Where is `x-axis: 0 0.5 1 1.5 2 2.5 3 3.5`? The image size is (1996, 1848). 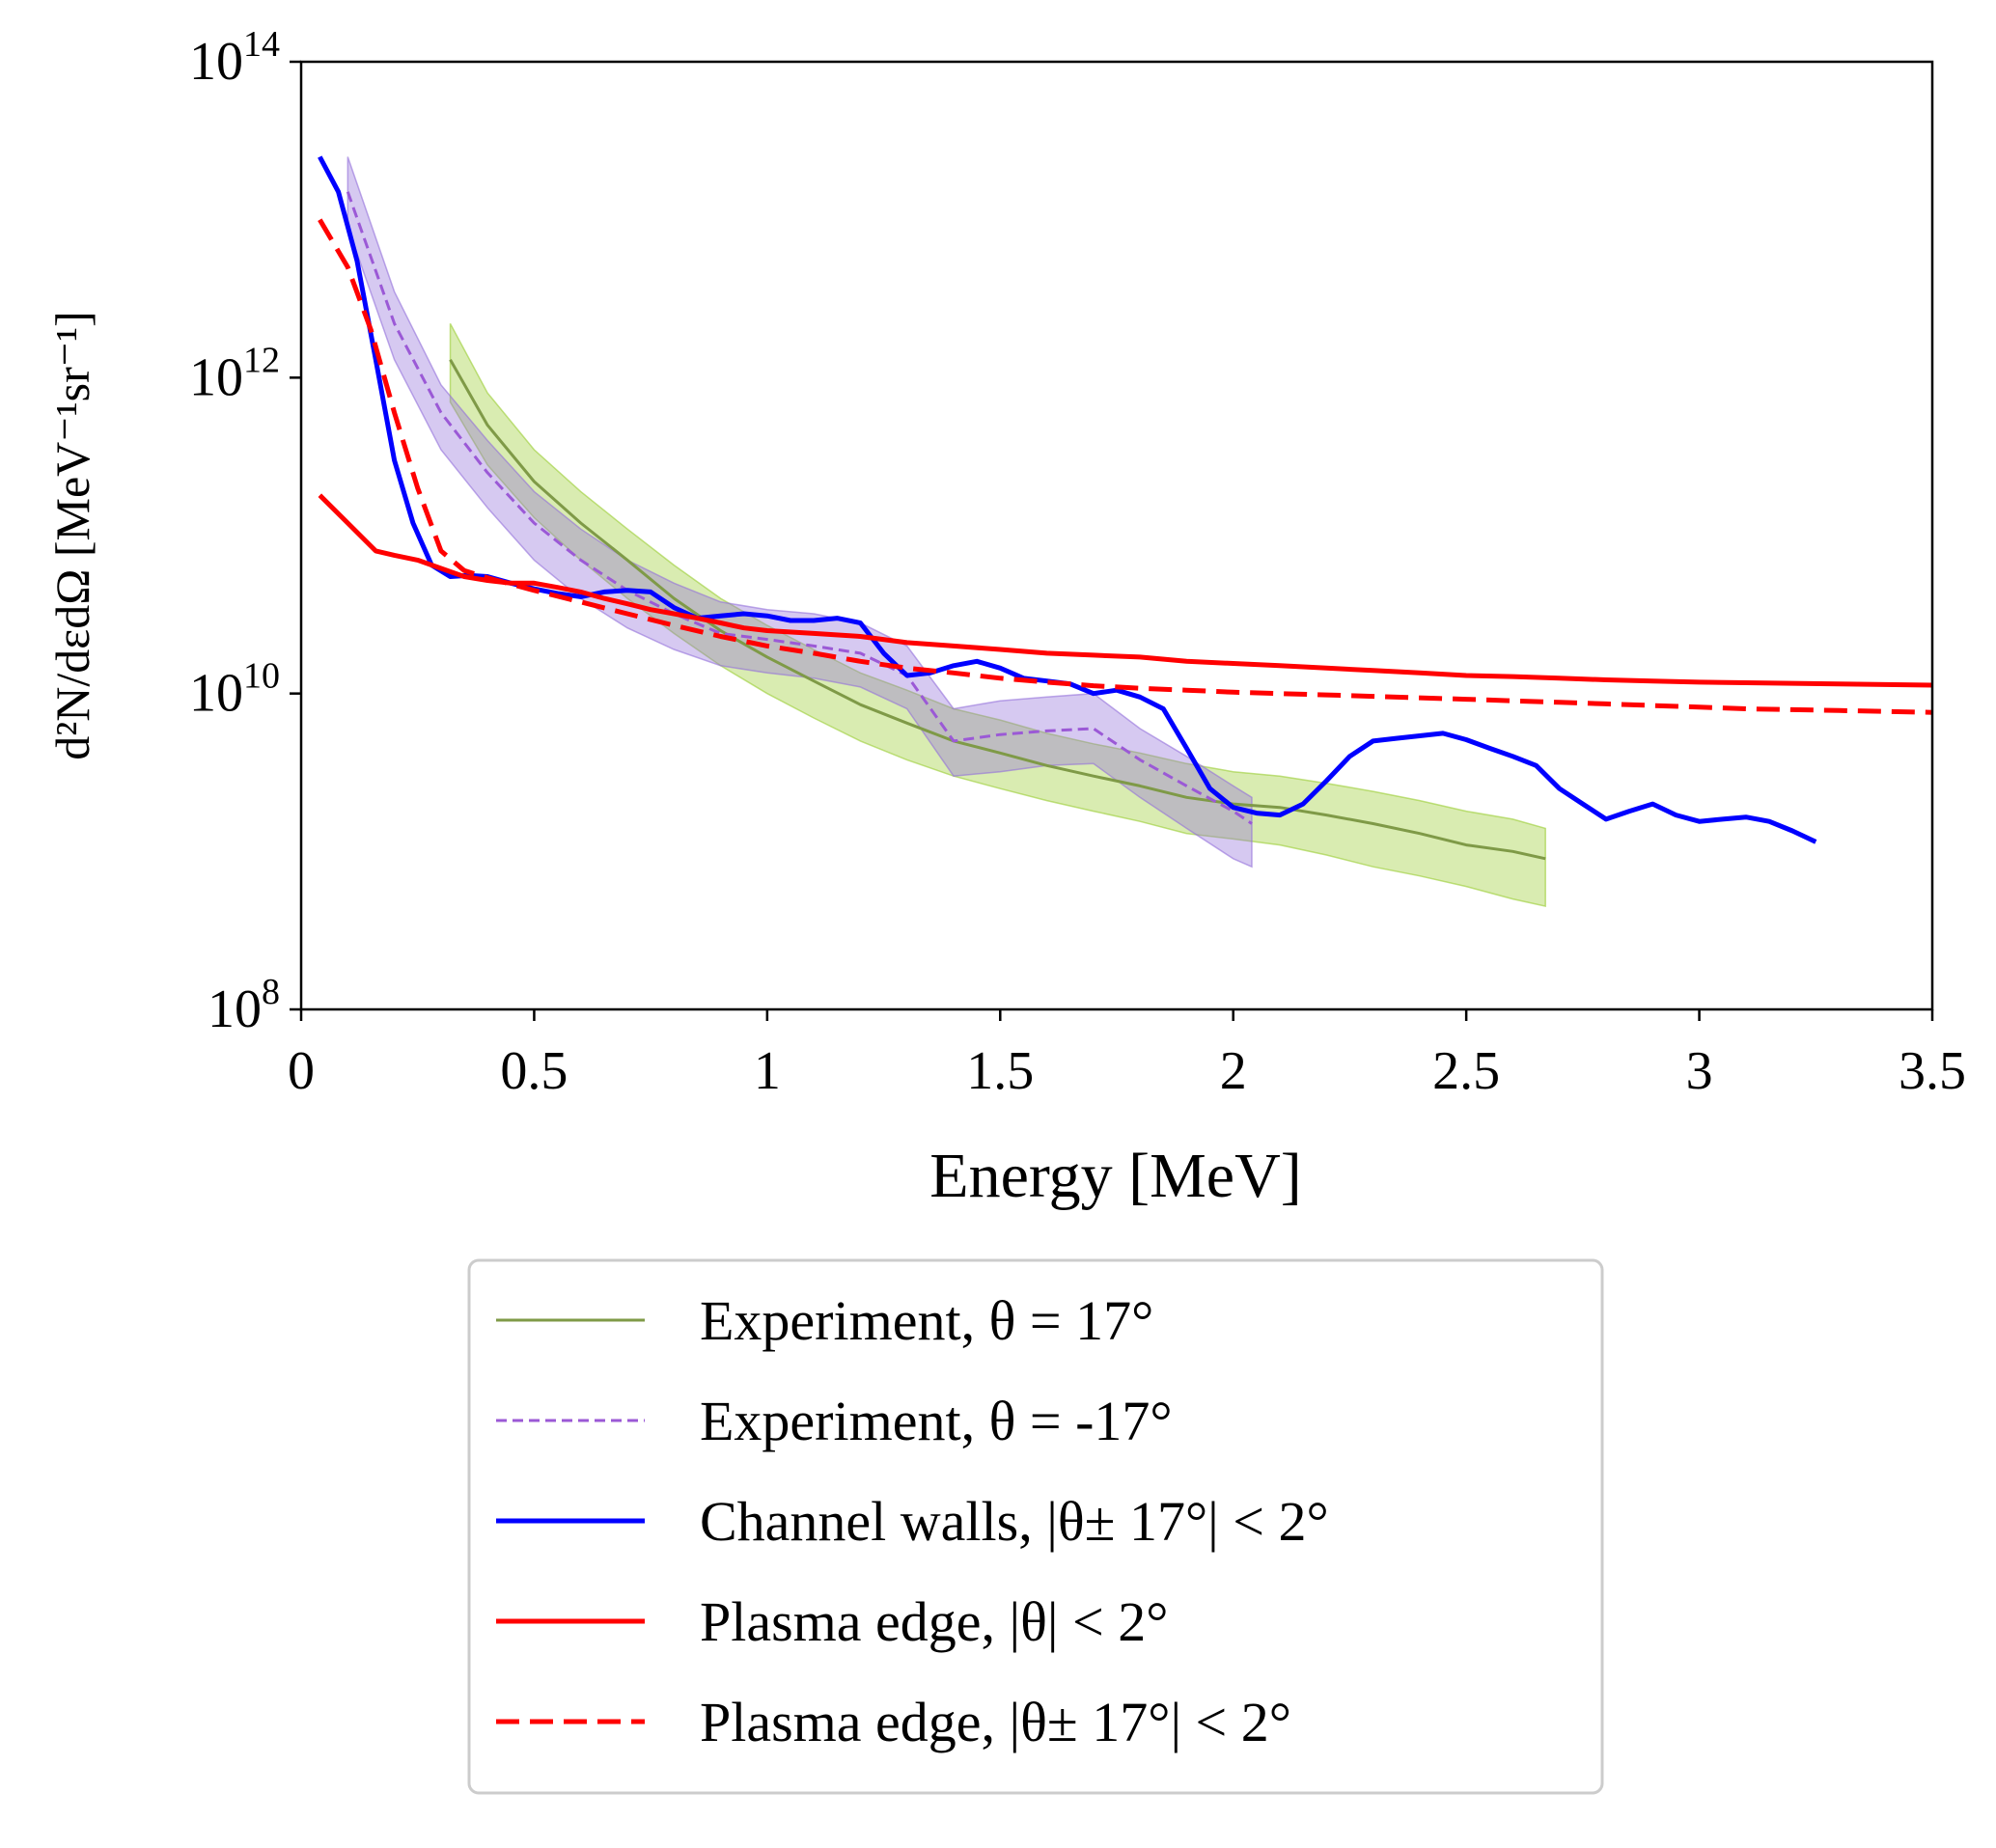
x-axis: 0 0.5 1 1.5 2 2.5 3 3.5 is located at coordinates (1127, 1055).